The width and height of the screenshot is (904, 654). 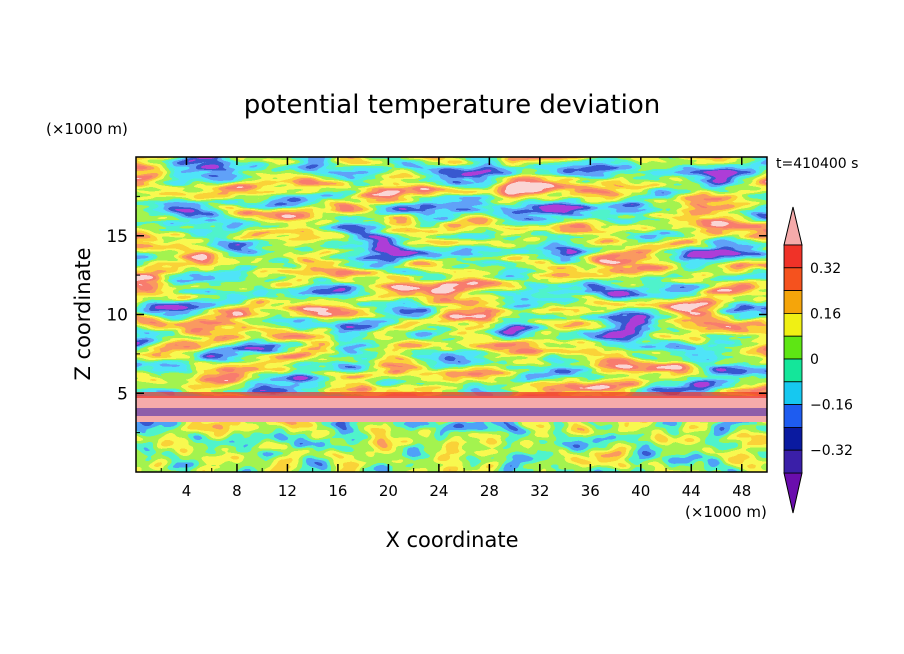 What do you see at coordinates (793, 493) in the screenshot?
I see `colorbar-extend-min` at bounding box center [793, 493].